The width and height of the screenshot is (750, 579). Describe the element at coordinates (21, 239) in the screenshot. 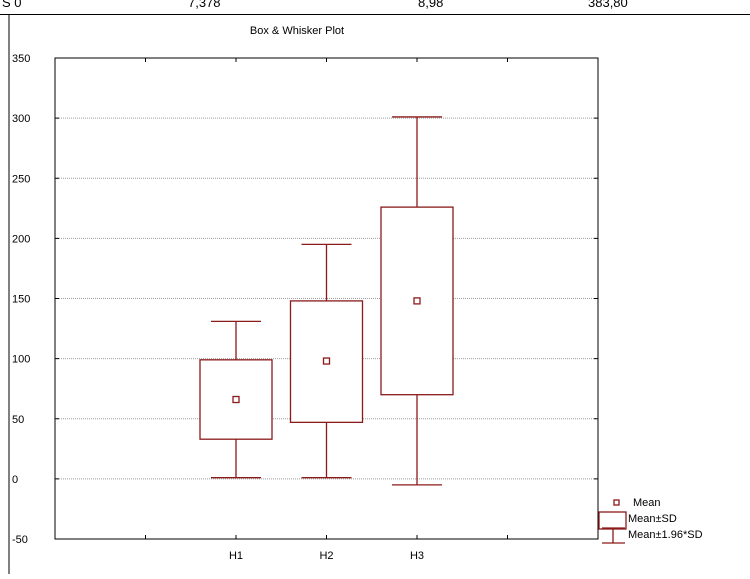

I see `y-tick-label: 200` at that location.